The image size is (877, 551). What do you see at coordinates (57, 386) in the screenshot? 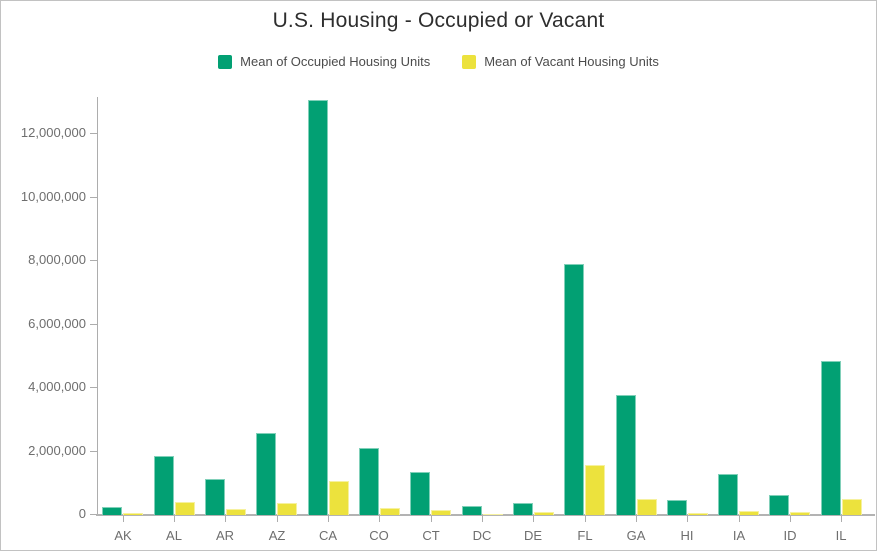
I see `y-axis-tick-label: 4,000,000` at bounding box center [57, 386].